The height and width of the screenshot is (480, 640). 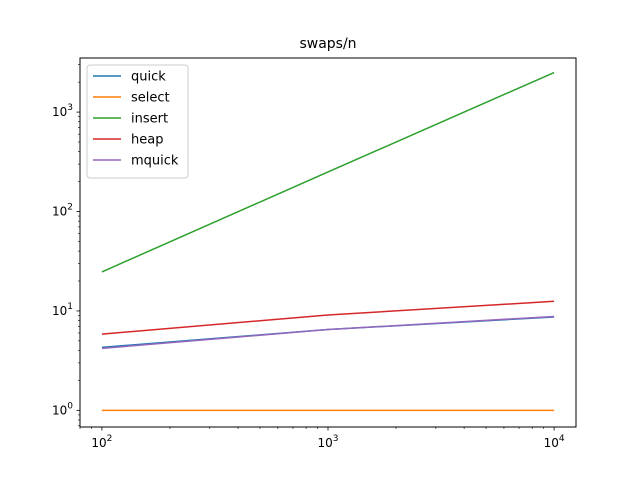 What do you see at coordinates (328, 317) in the screenshot?
I see `series-line-heap` at bounding box center [328, 317].